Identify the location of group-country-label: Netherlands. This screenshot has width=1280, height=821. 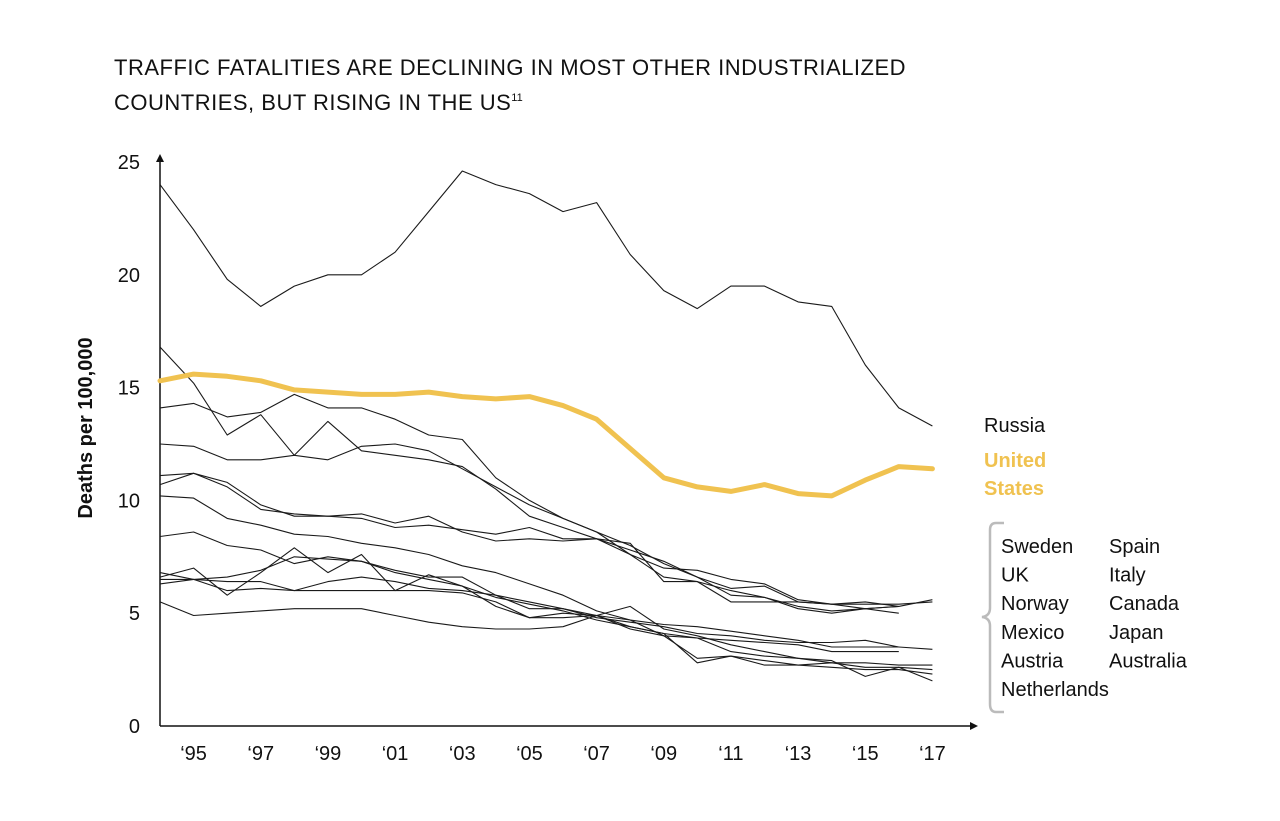
(1055, 690).